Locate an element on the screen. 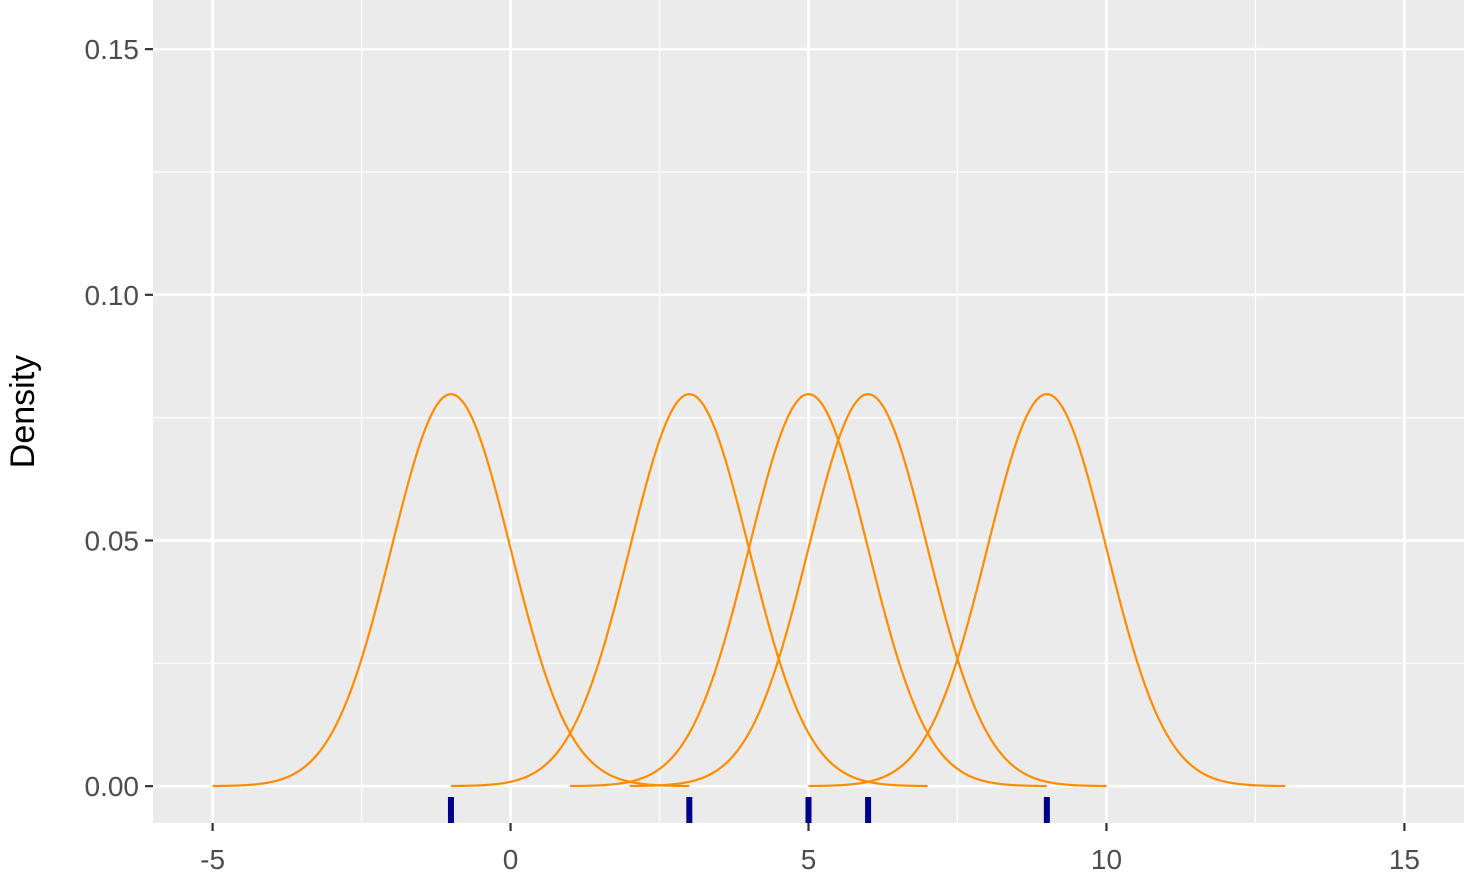  x-tick-label: 10 is located at coordinates (1106, 859).